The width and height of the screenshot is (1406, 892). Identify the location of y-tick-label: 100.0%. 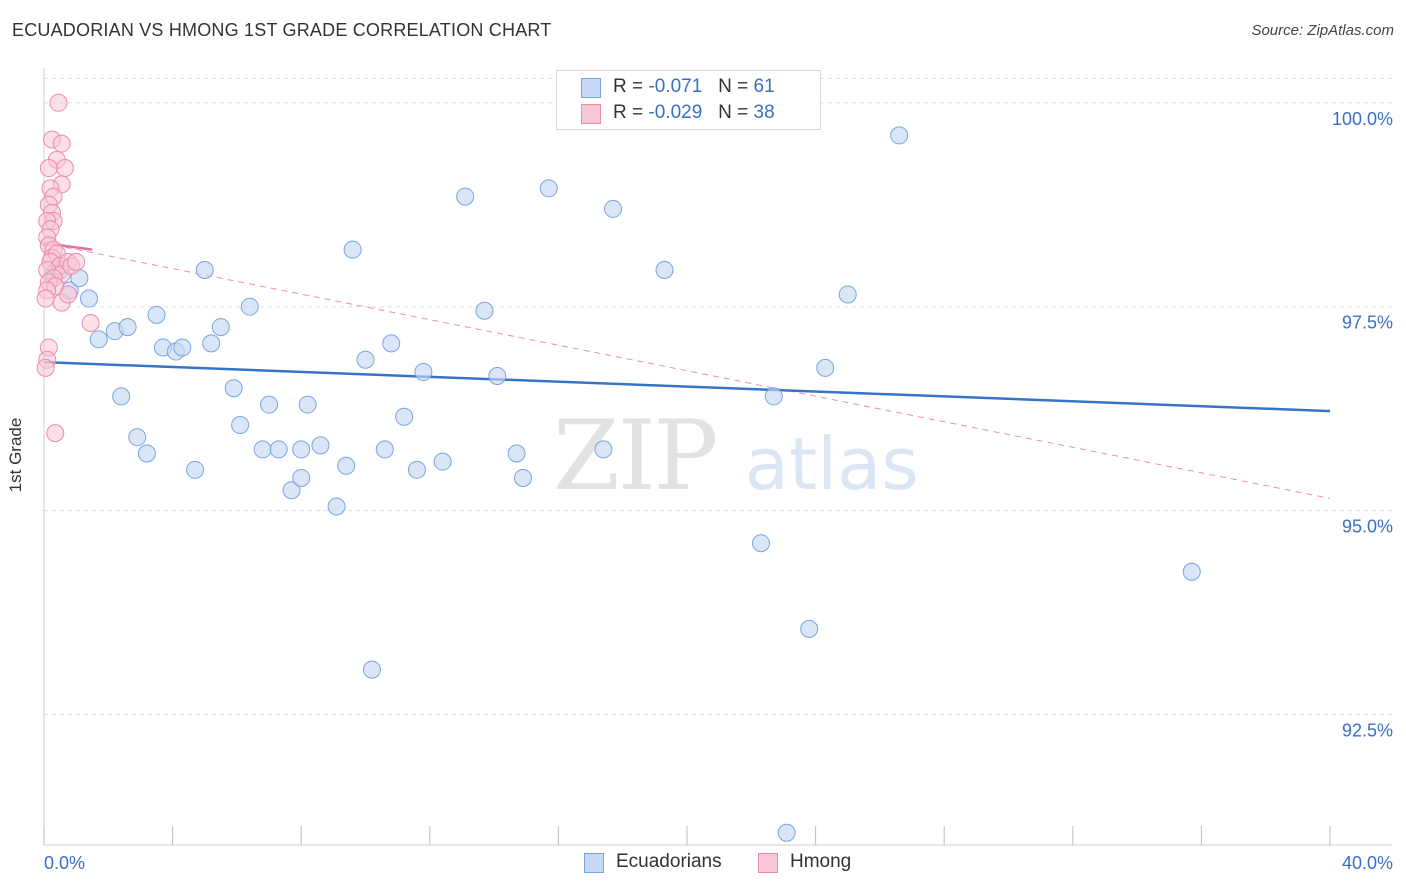
(1362, 119).